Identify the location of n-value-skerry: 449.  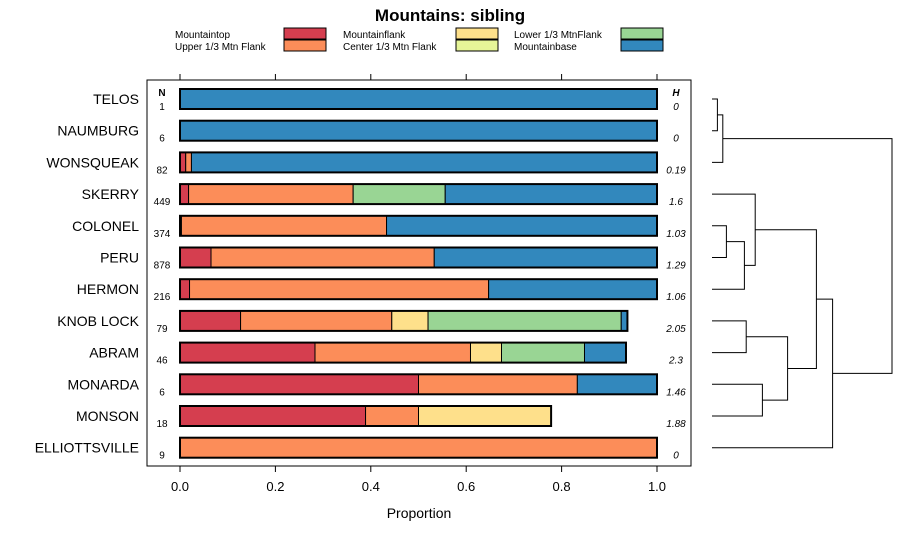
(162, 202).